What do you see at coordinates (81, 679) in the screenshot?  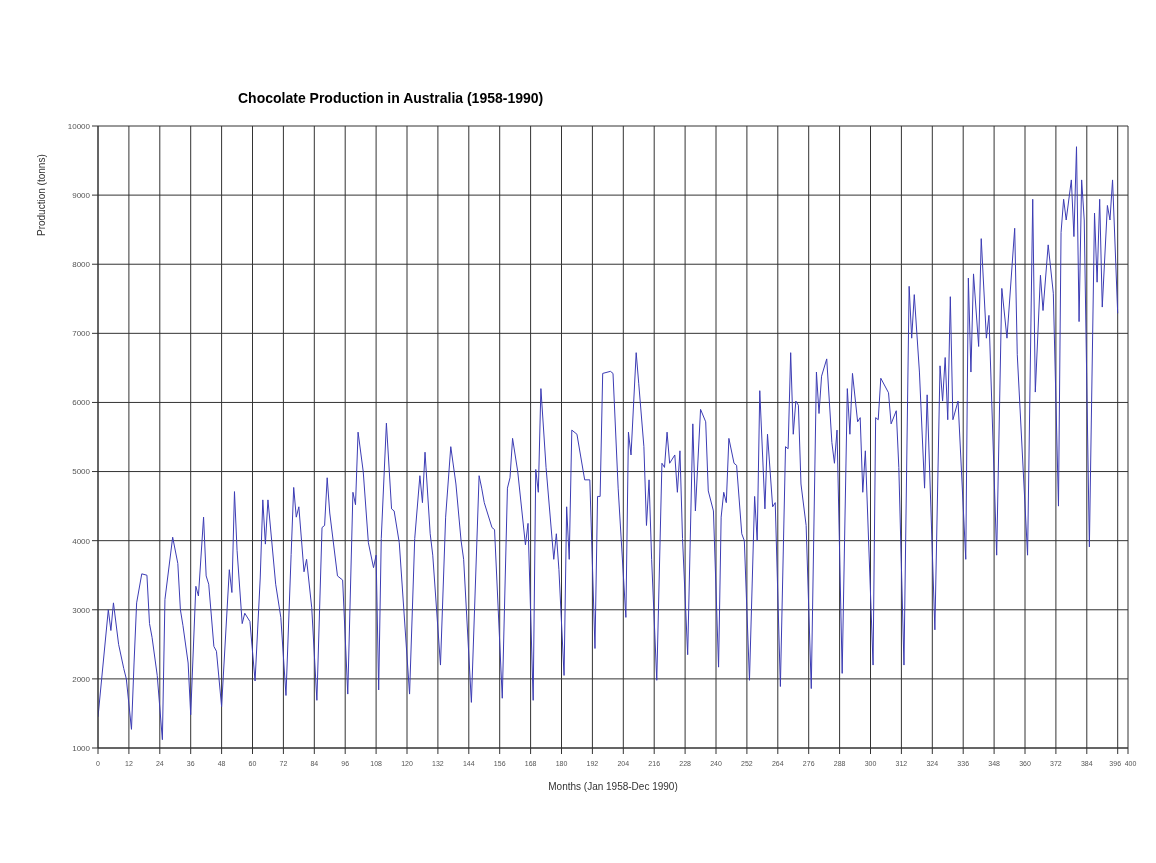 I see `y-tick-label: 2000` at bounding box center [81, 679].